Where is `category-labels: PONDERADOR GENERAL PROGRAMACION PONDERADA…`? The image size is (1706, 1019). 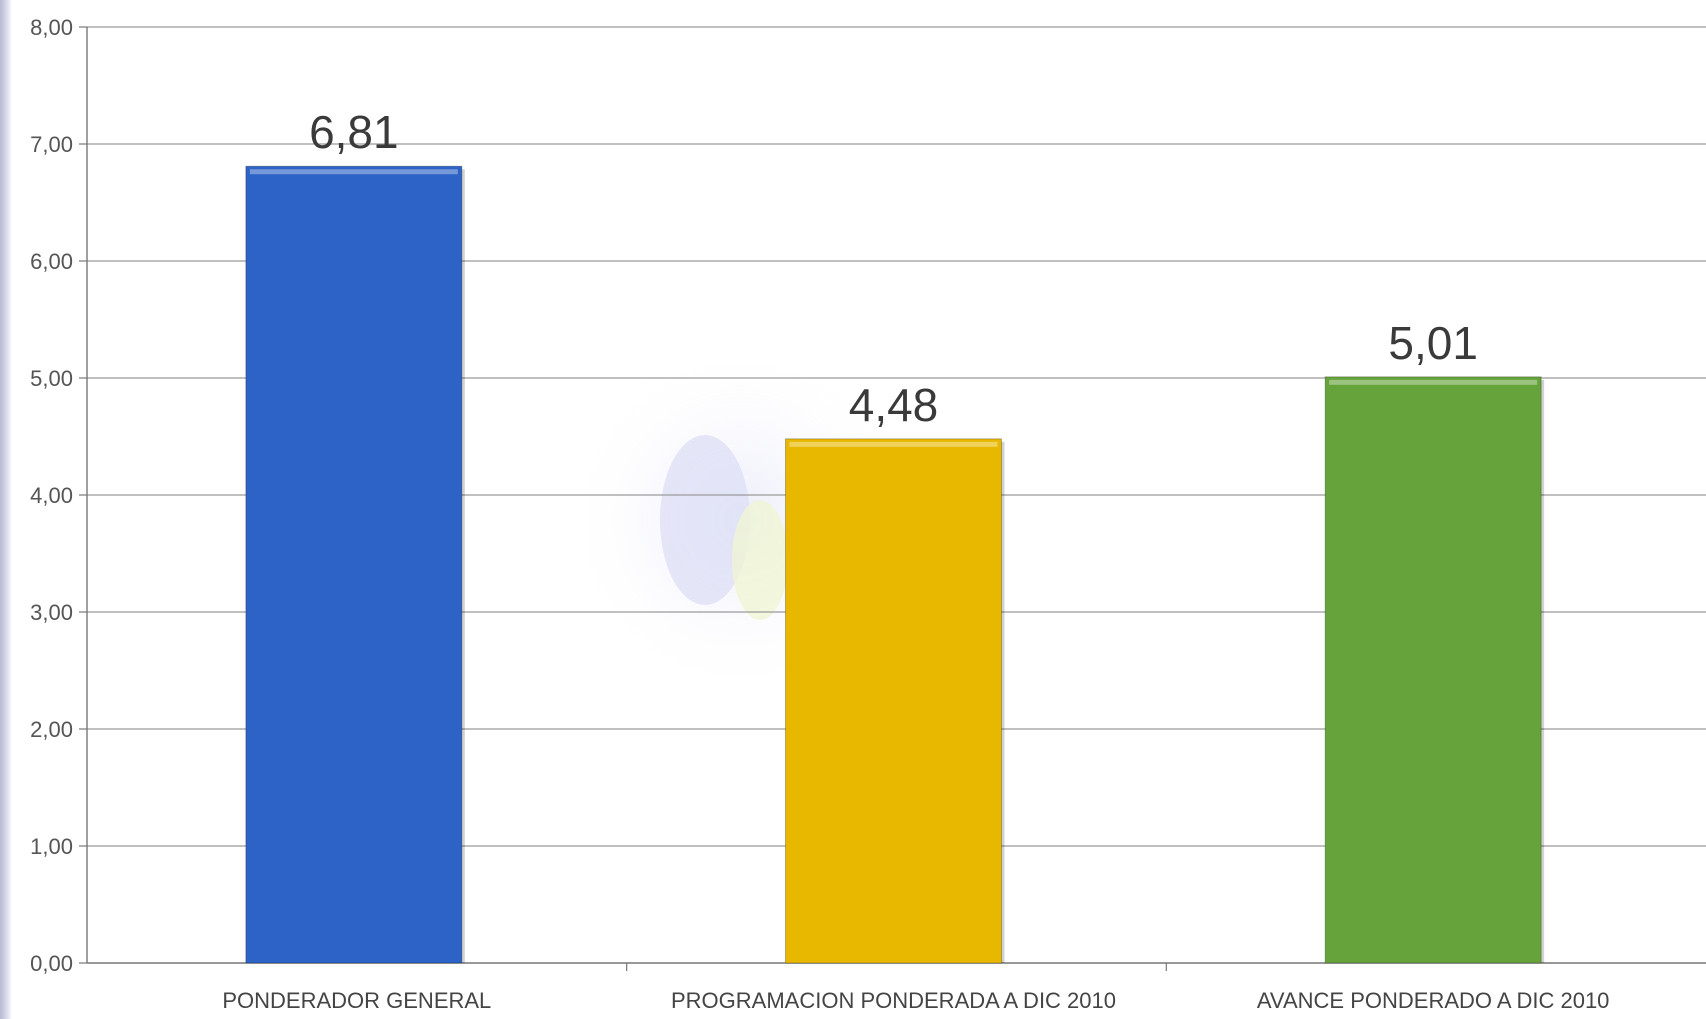
category-labels: PONDERADOR GENERAL PROGRAMACION PONDERADA… is located at coordinates (915, 1000).